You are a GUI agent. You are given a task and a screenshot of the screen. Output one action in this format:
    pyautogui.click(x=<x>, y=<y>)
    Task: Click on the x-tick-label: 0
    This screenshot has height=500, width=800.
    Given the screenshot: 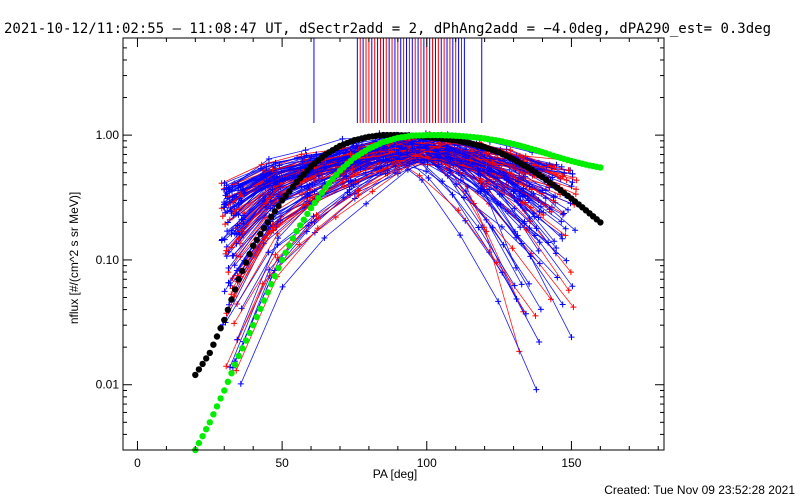 What is the action you would take?
    pyautogui.click(x=137, y=463)
    